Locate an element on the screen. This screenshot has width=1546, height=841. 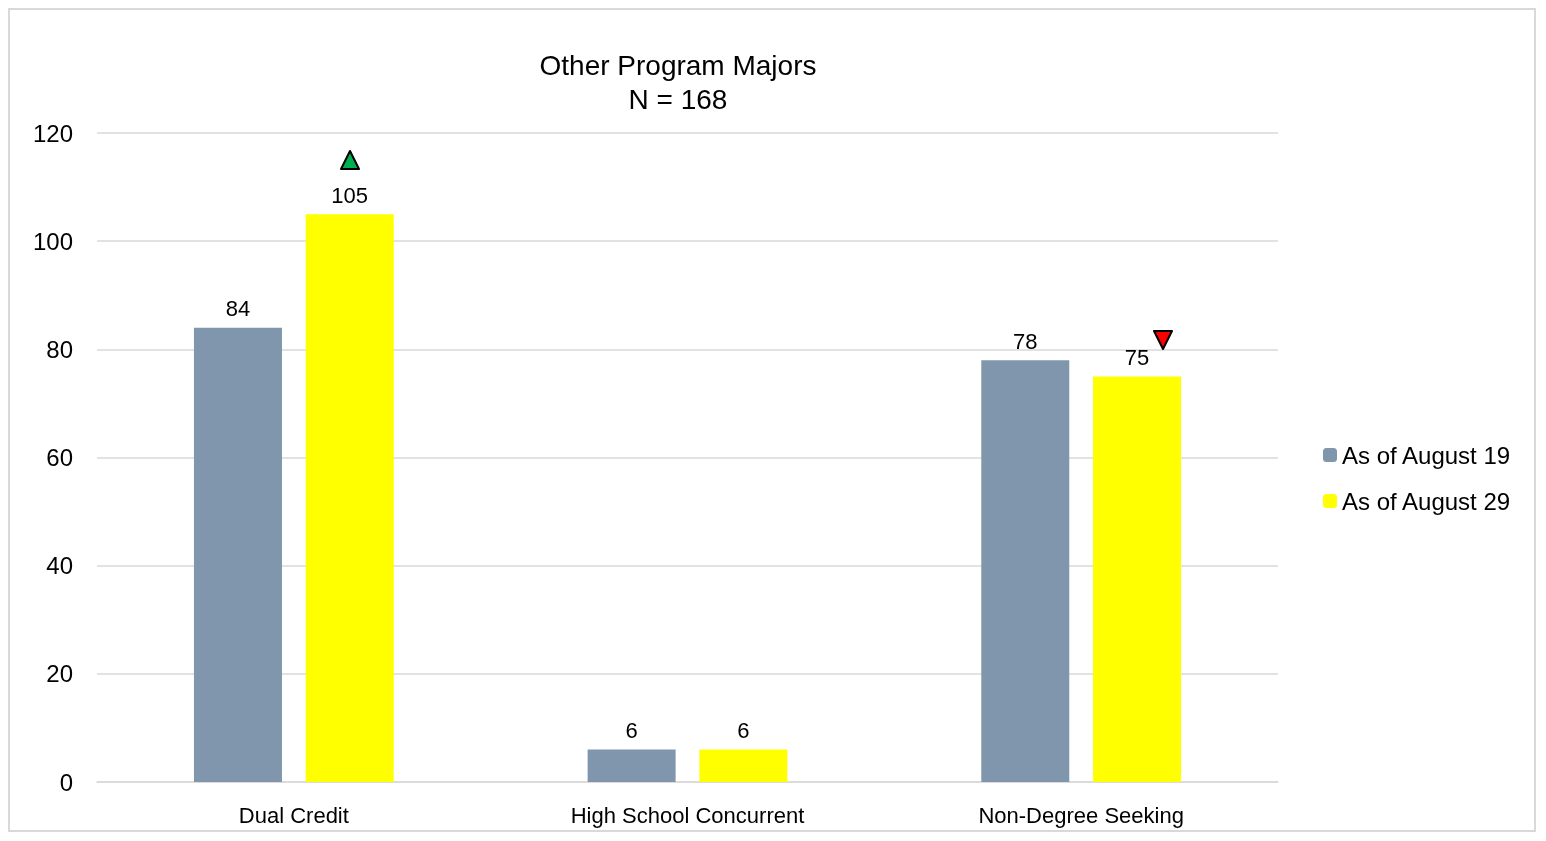
x-tick-label: Dual Credit is located at coordinates (293, 815).